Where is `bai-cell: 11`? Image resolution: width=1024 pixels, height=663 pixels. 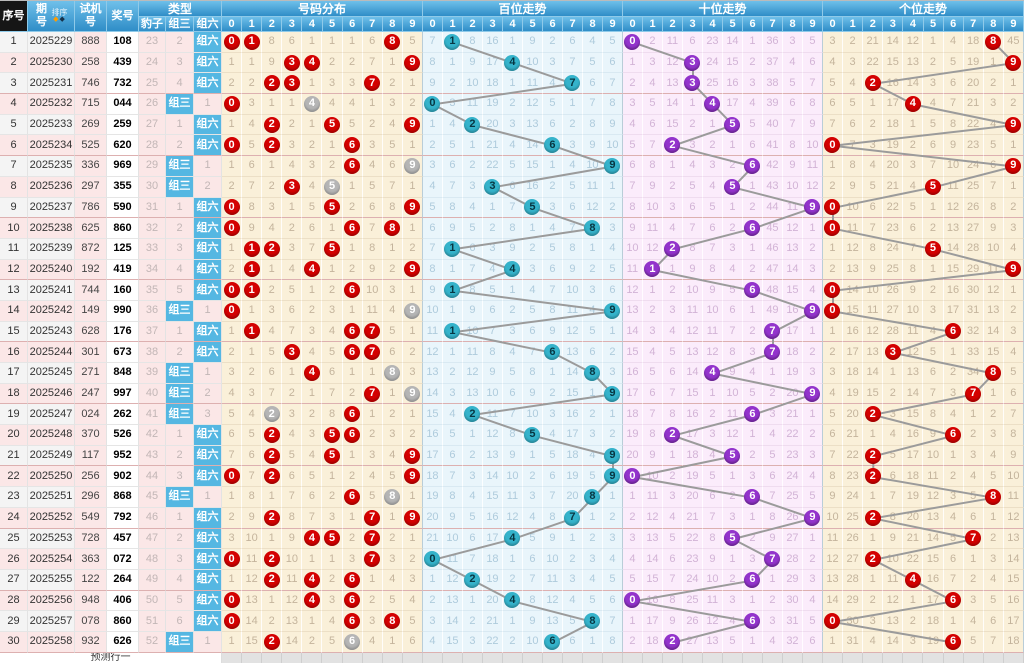 bai-cell: 11 is located at coordinates (532, 84).